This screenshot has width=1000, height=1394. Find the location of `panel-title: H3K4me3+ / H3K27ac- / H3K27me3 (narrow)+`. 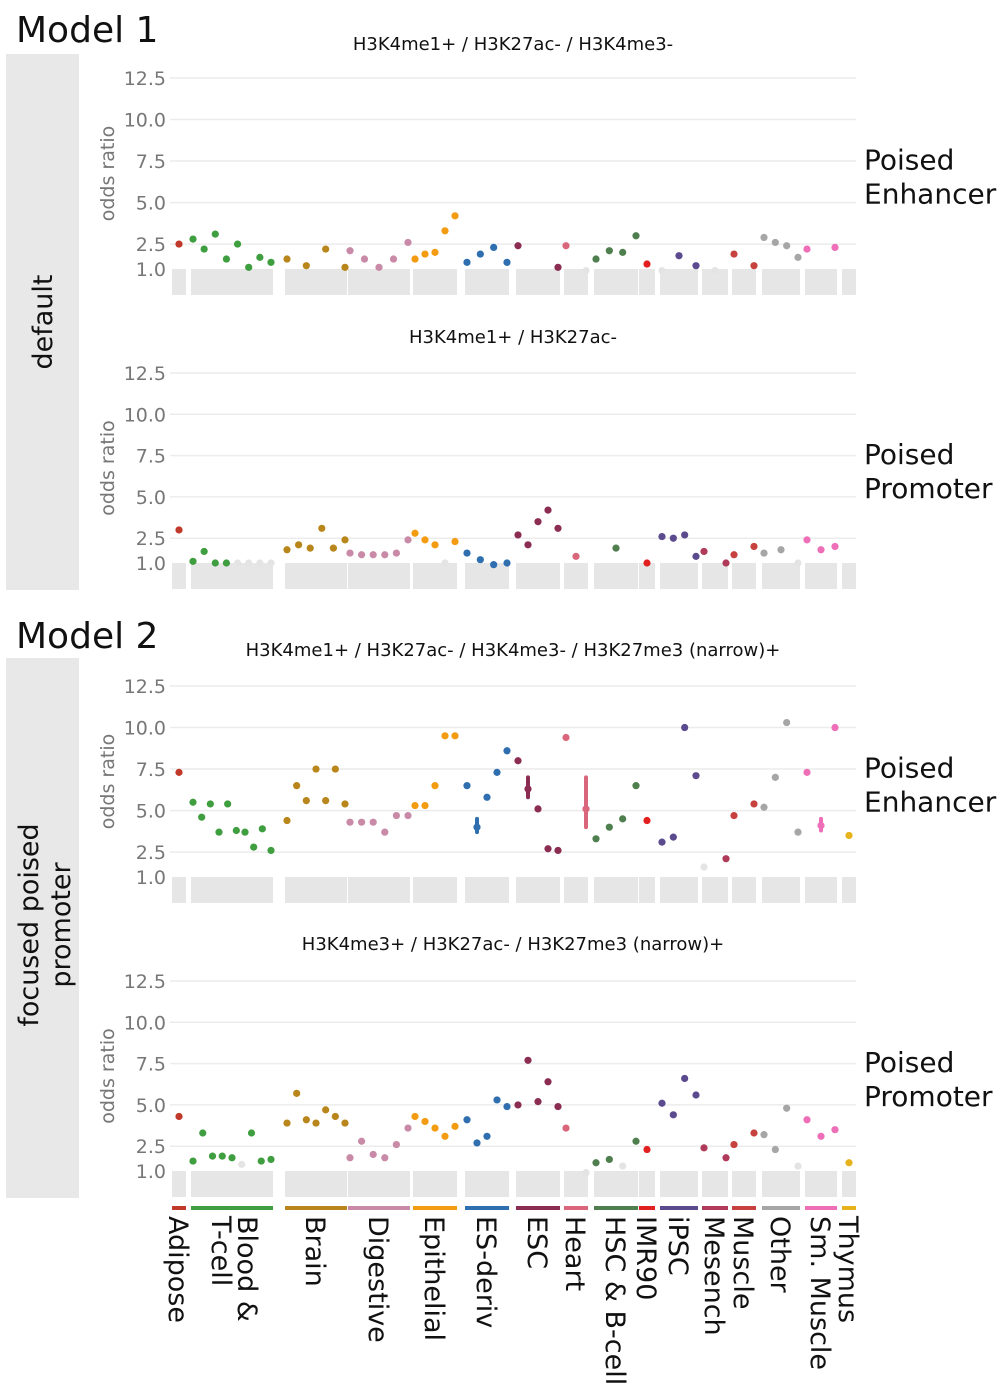

panel-title: H3K4me3+ / H3K27ac- / H3K27me3 (narrow)+ is located at coordinates (513, 944).